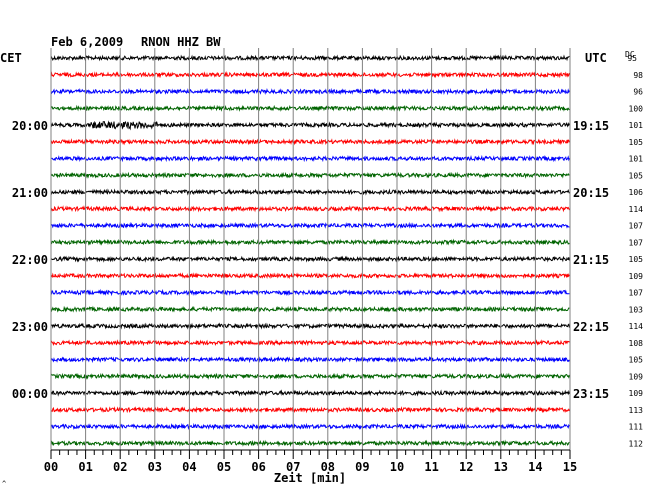  What do you see at coordinates (535, 467) in the screenshot?
I see `x-tick-label: 14` at bounding box center [535, 467].